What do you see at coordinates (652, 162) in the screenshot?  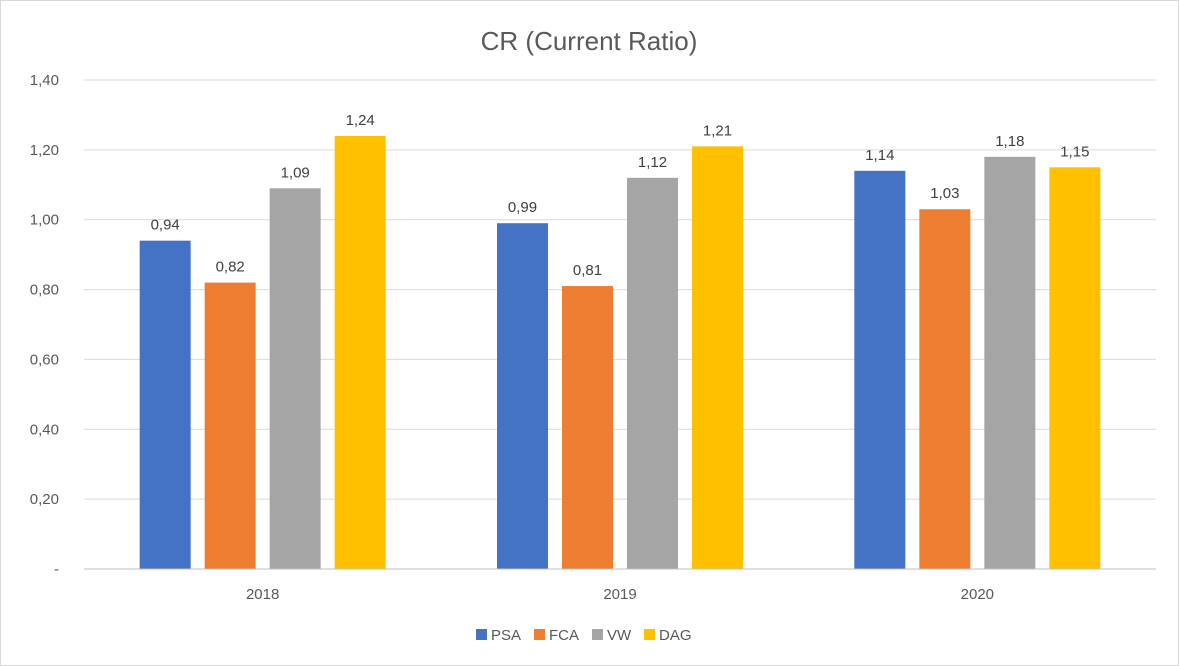 I see `data-label: 1,12` at bounding box center [652, 162].